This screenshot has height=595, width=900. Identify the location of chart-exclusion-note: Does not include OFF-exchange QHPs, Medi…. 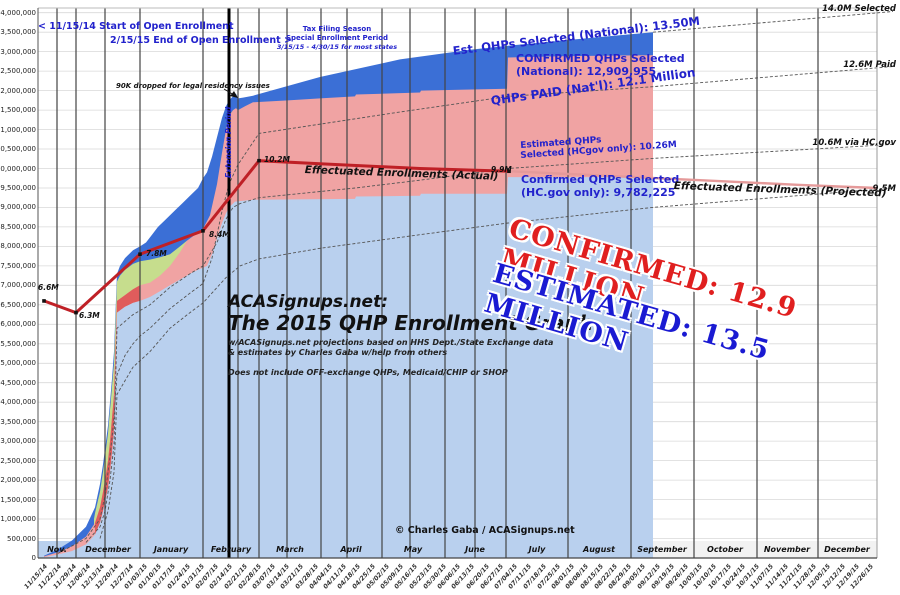
(368, 372).